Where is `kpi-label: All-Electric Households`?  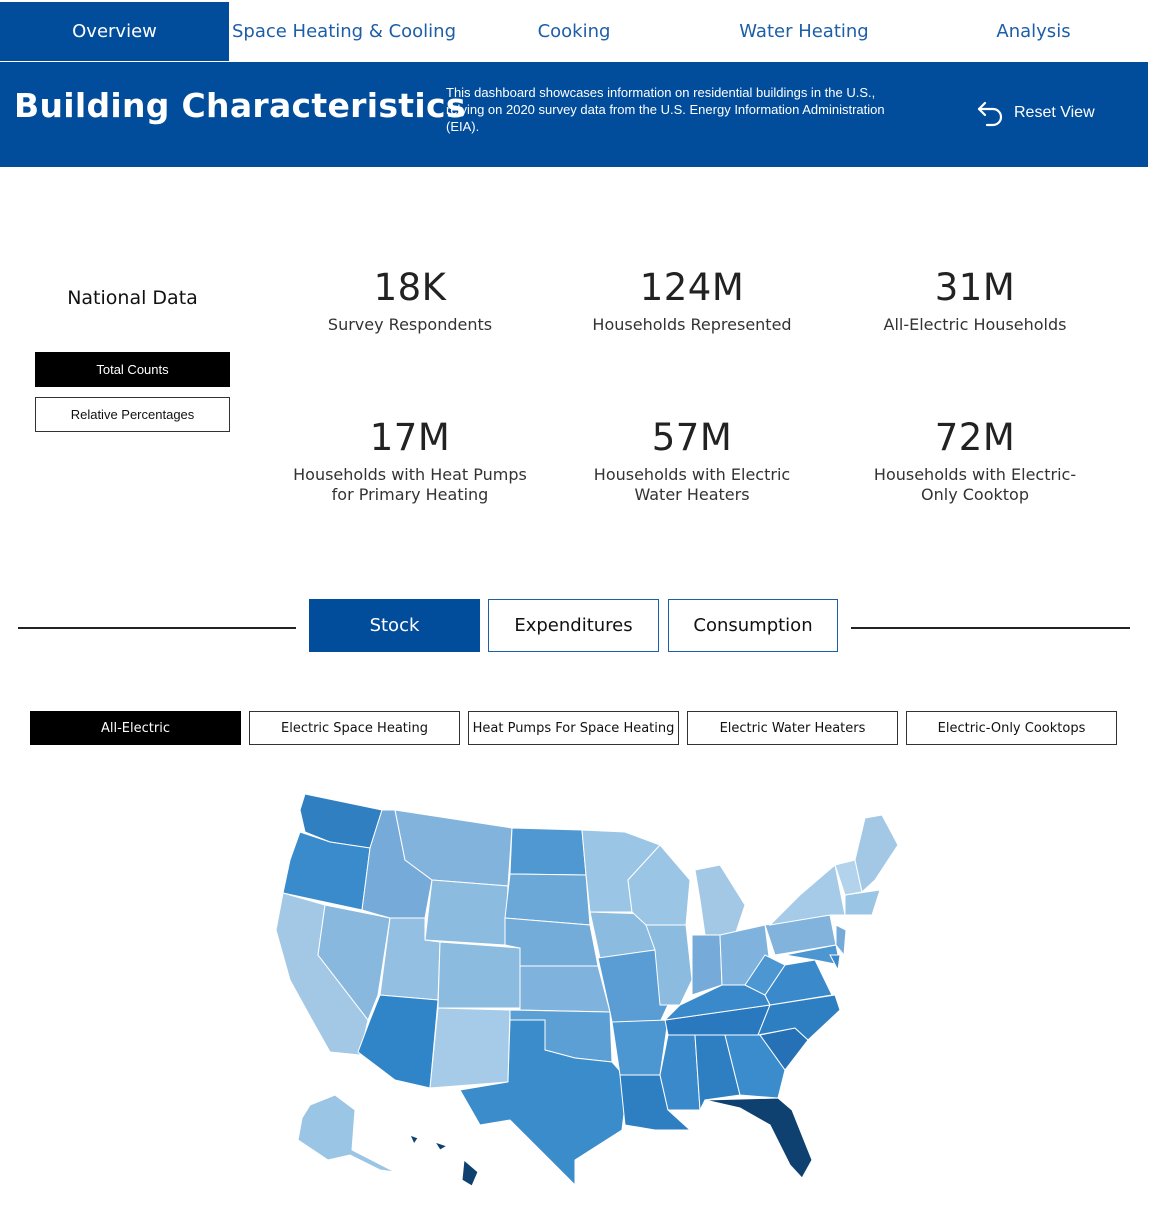 kpi-label: All-Electric Households is located at coordinates (975, 324).